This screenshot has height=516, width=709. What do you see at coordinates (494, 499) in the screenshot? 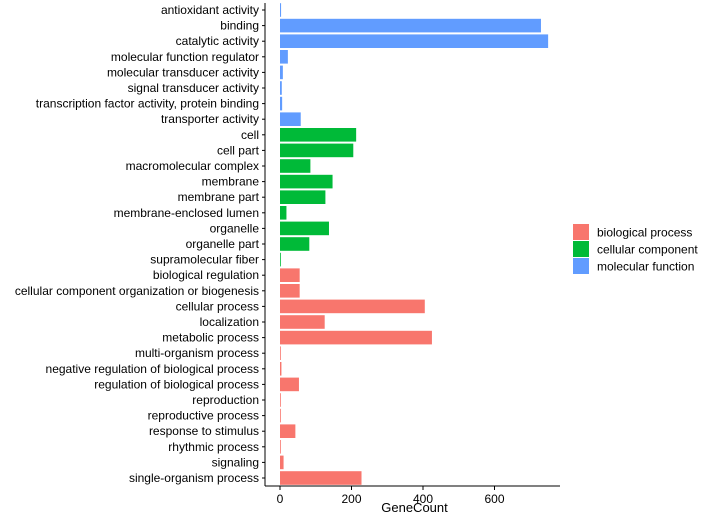
I see `x-tick-label: 600` at bounding box center [494, 499].